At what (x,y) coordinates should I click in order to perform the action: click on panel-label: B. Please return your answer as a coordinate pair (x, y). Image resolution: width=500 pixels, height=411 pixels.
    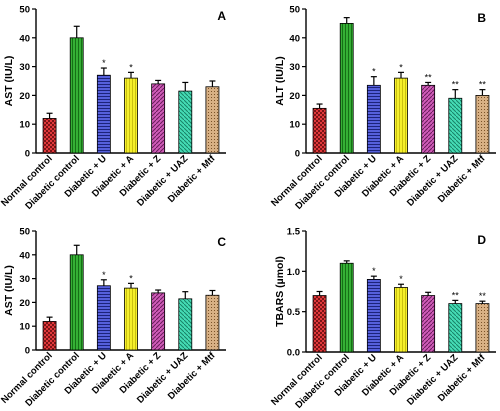
    Looking at the image, I should click on (481, 18).